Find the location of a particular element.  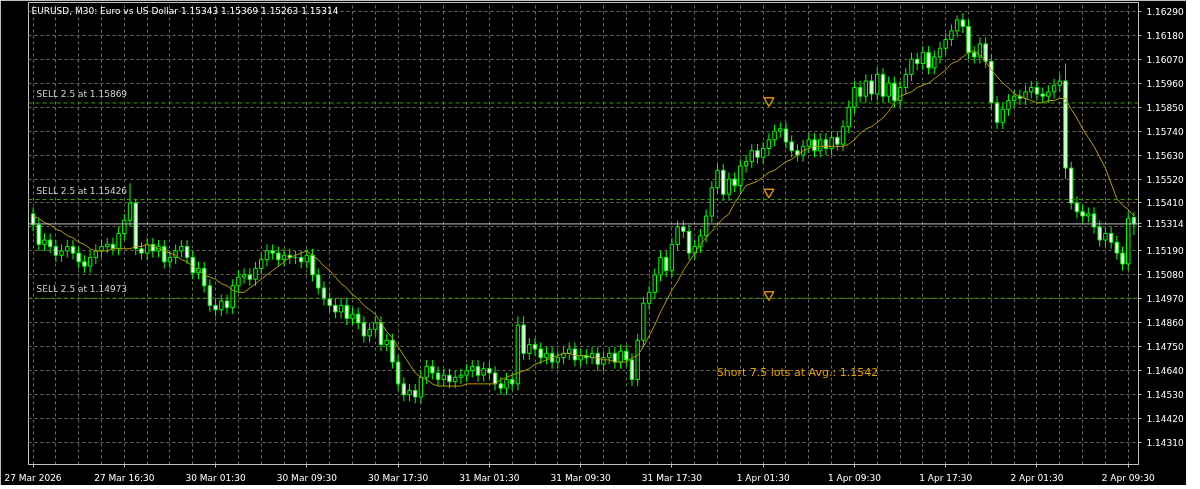

x-tick-label: 27 Mar 16:30 is located at coordinates (124, 477).